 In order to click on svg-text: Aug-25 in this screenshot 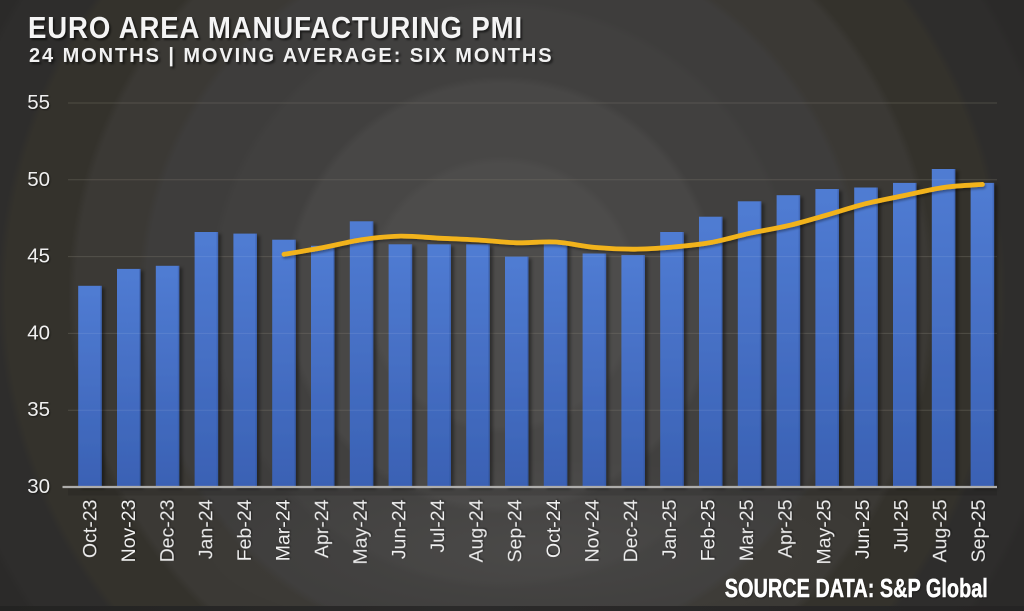, I will do `click(940, 530)`.